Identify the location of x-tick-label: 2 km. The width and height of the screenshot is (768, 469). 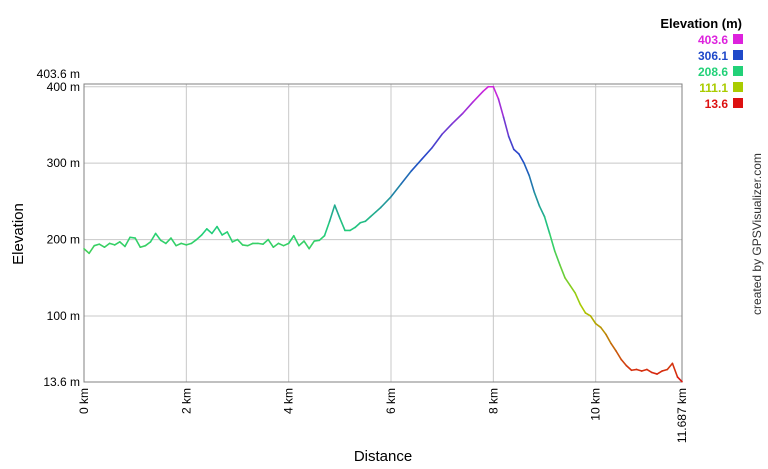
(186, 401).